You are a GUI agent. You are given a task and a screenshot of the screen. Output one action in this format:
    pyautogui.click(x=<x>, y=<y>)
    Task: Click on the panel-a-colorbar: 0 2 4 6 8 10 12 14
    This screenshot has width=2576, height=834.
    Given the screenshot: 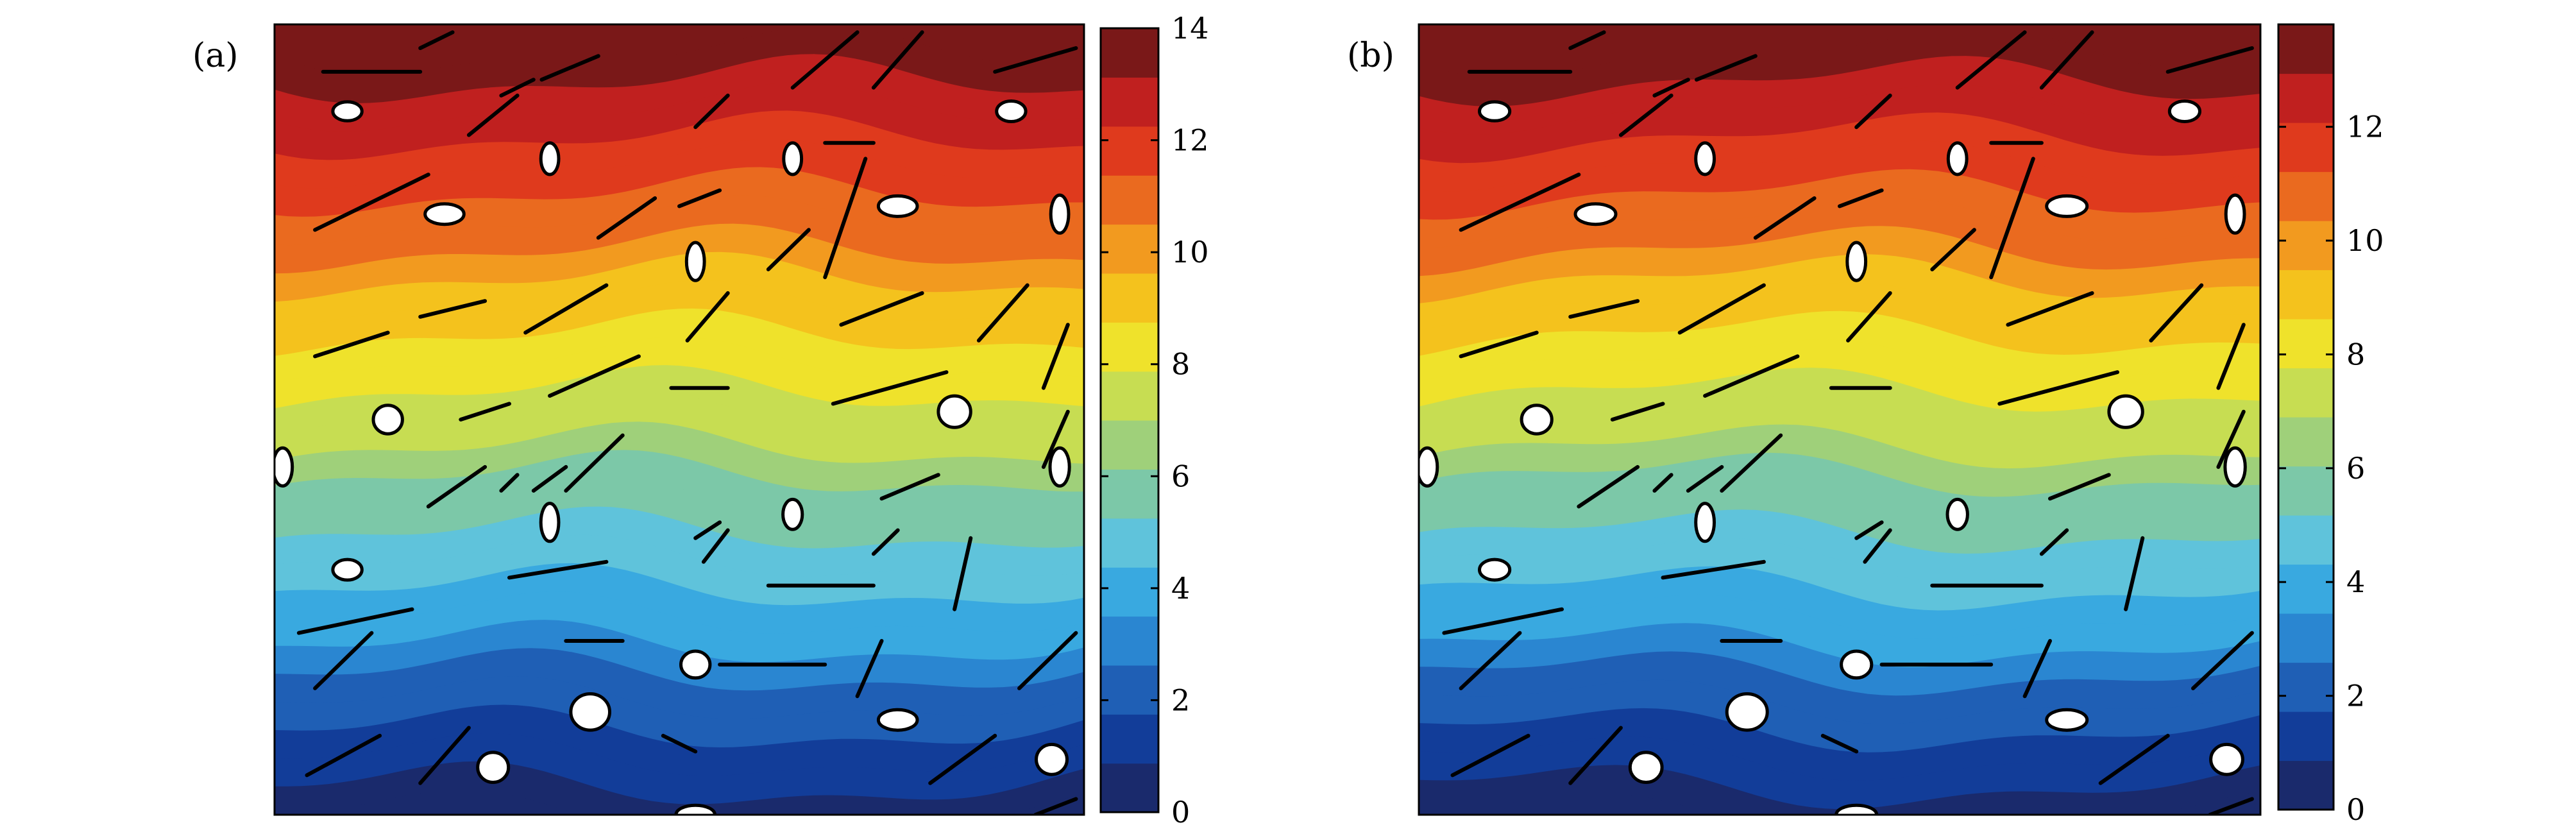 What is the action you would take?
    pyautogui.click(x=1154, y=420)
    